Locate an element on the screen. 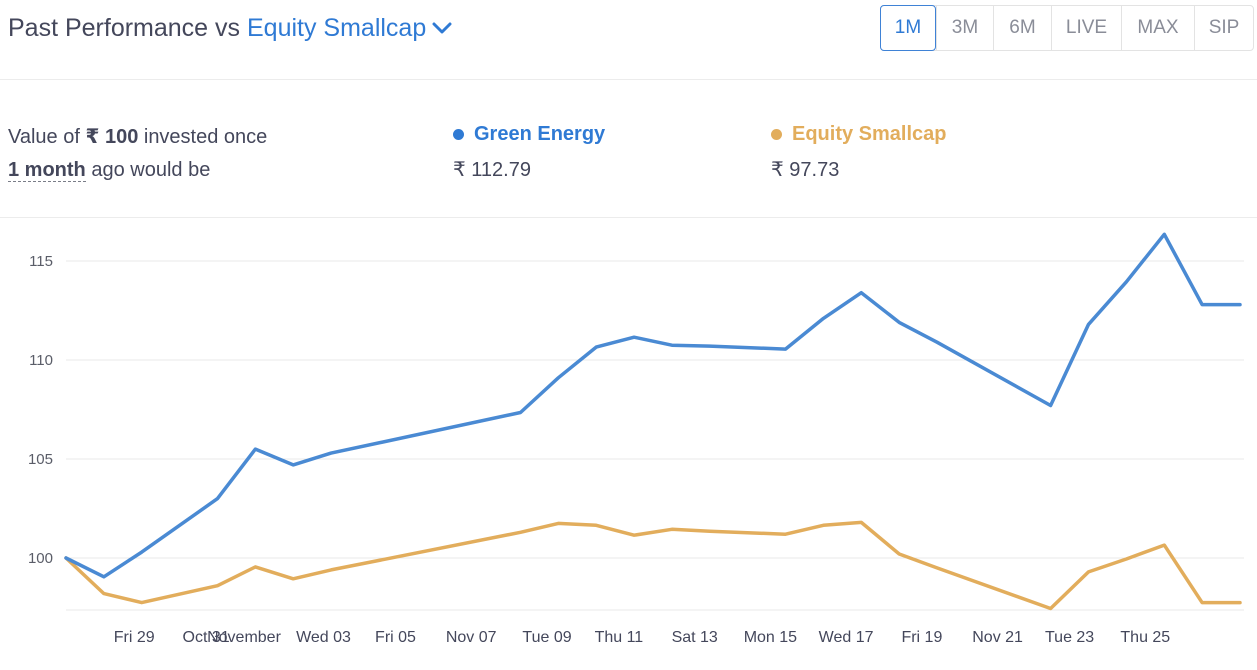  y-tick-label: 100 is located at coordinates (40, 558).